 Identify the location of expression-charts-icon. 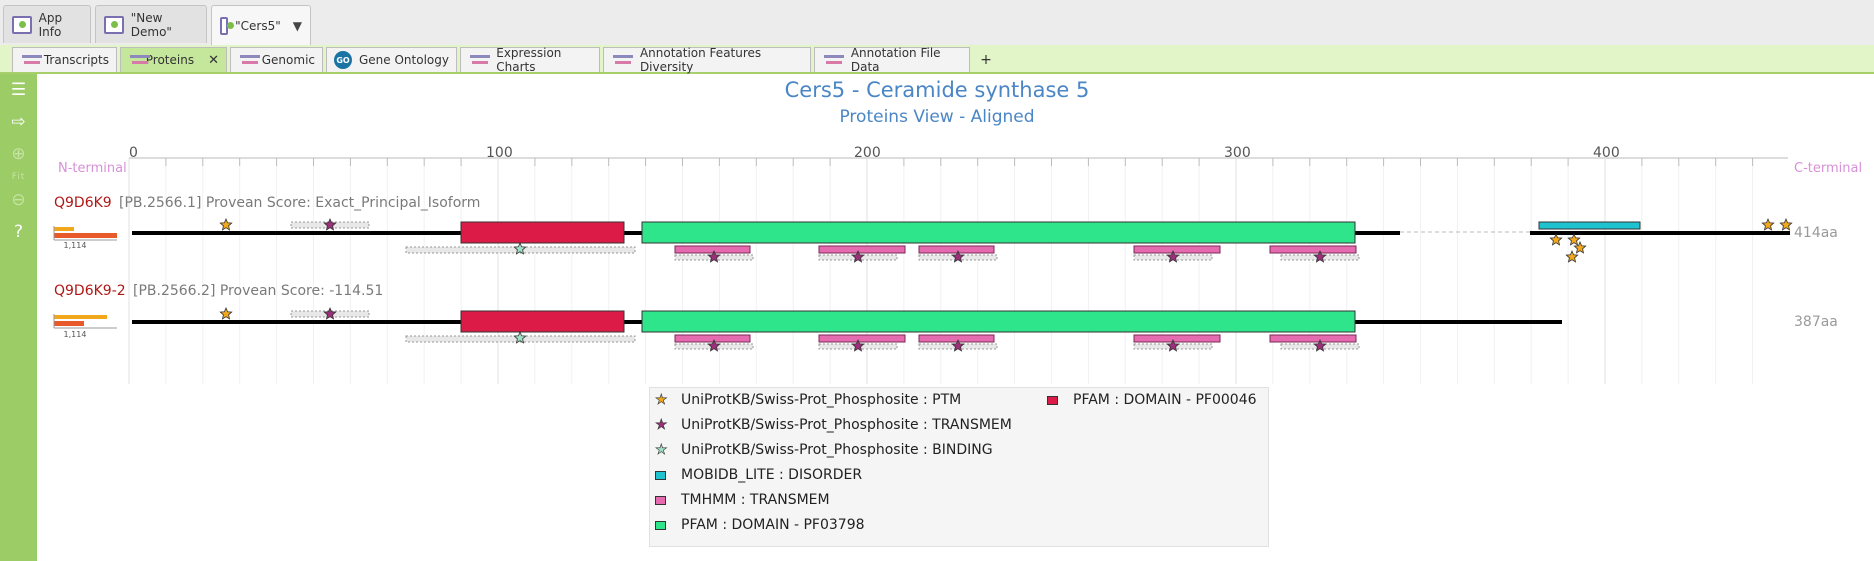
(479, 60).